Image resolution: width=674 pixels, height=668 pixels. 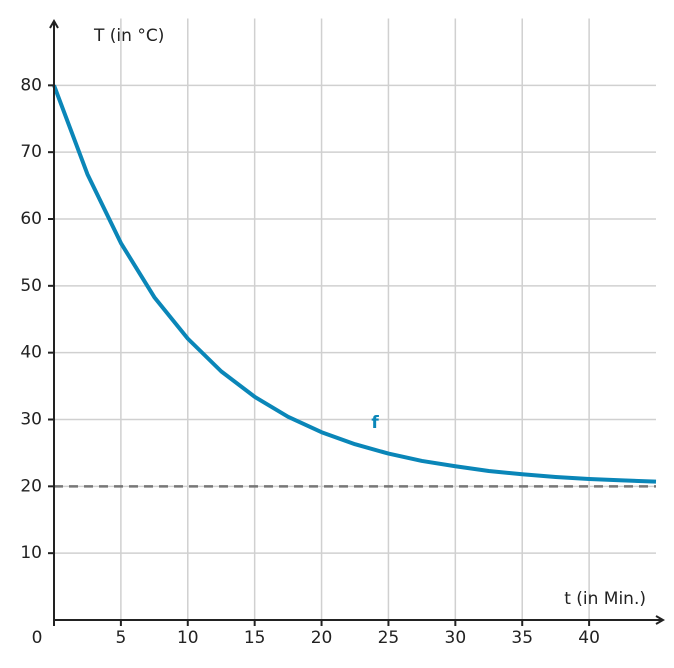 What do you see at coordinates (128, 36) in the screenshot?
I see `y-axis-label: T (in °C)` at bounding box center [128, 36].